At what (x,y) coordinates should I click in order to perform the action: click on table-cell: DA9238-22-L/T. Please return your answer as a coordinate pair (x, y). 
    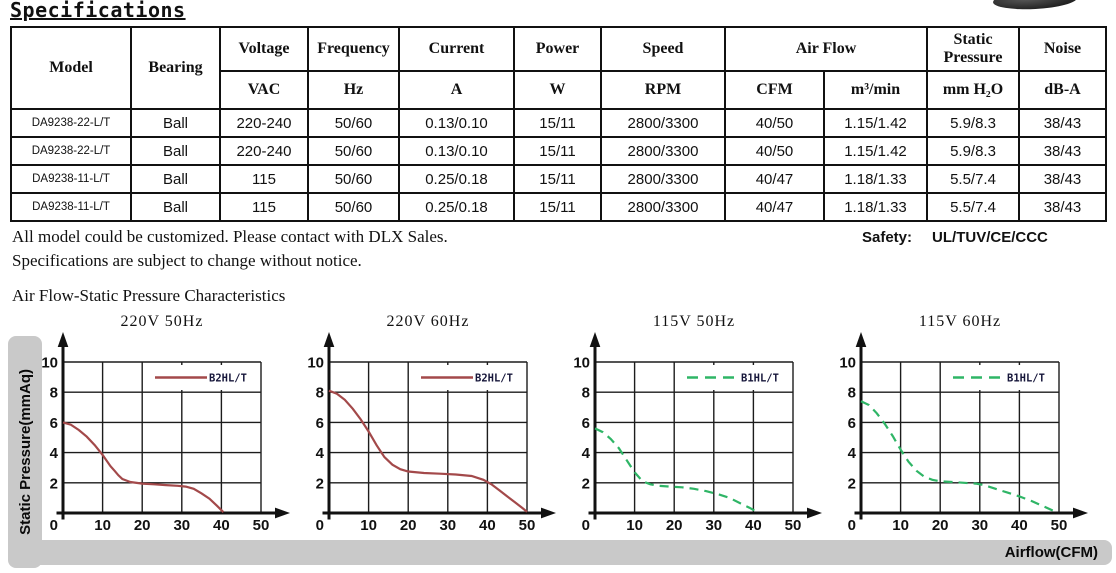
    Looking at the image, I should click on (71, 151).